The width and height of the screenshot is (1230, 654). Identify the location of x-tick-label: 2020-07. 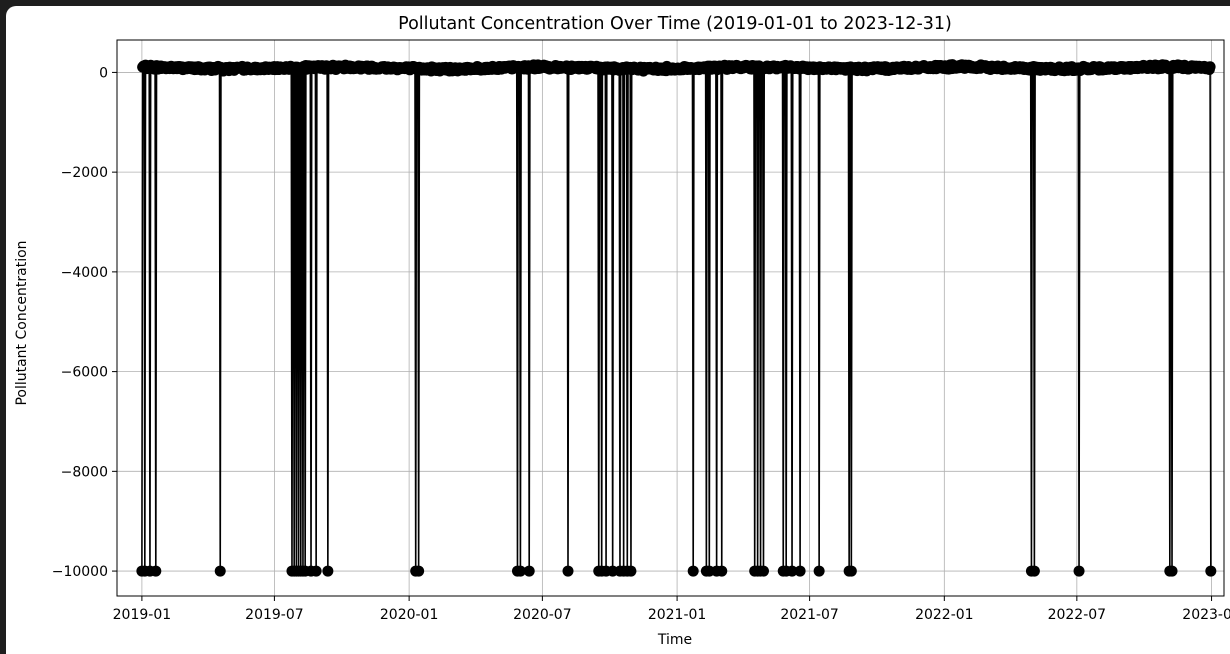
(542, 615).